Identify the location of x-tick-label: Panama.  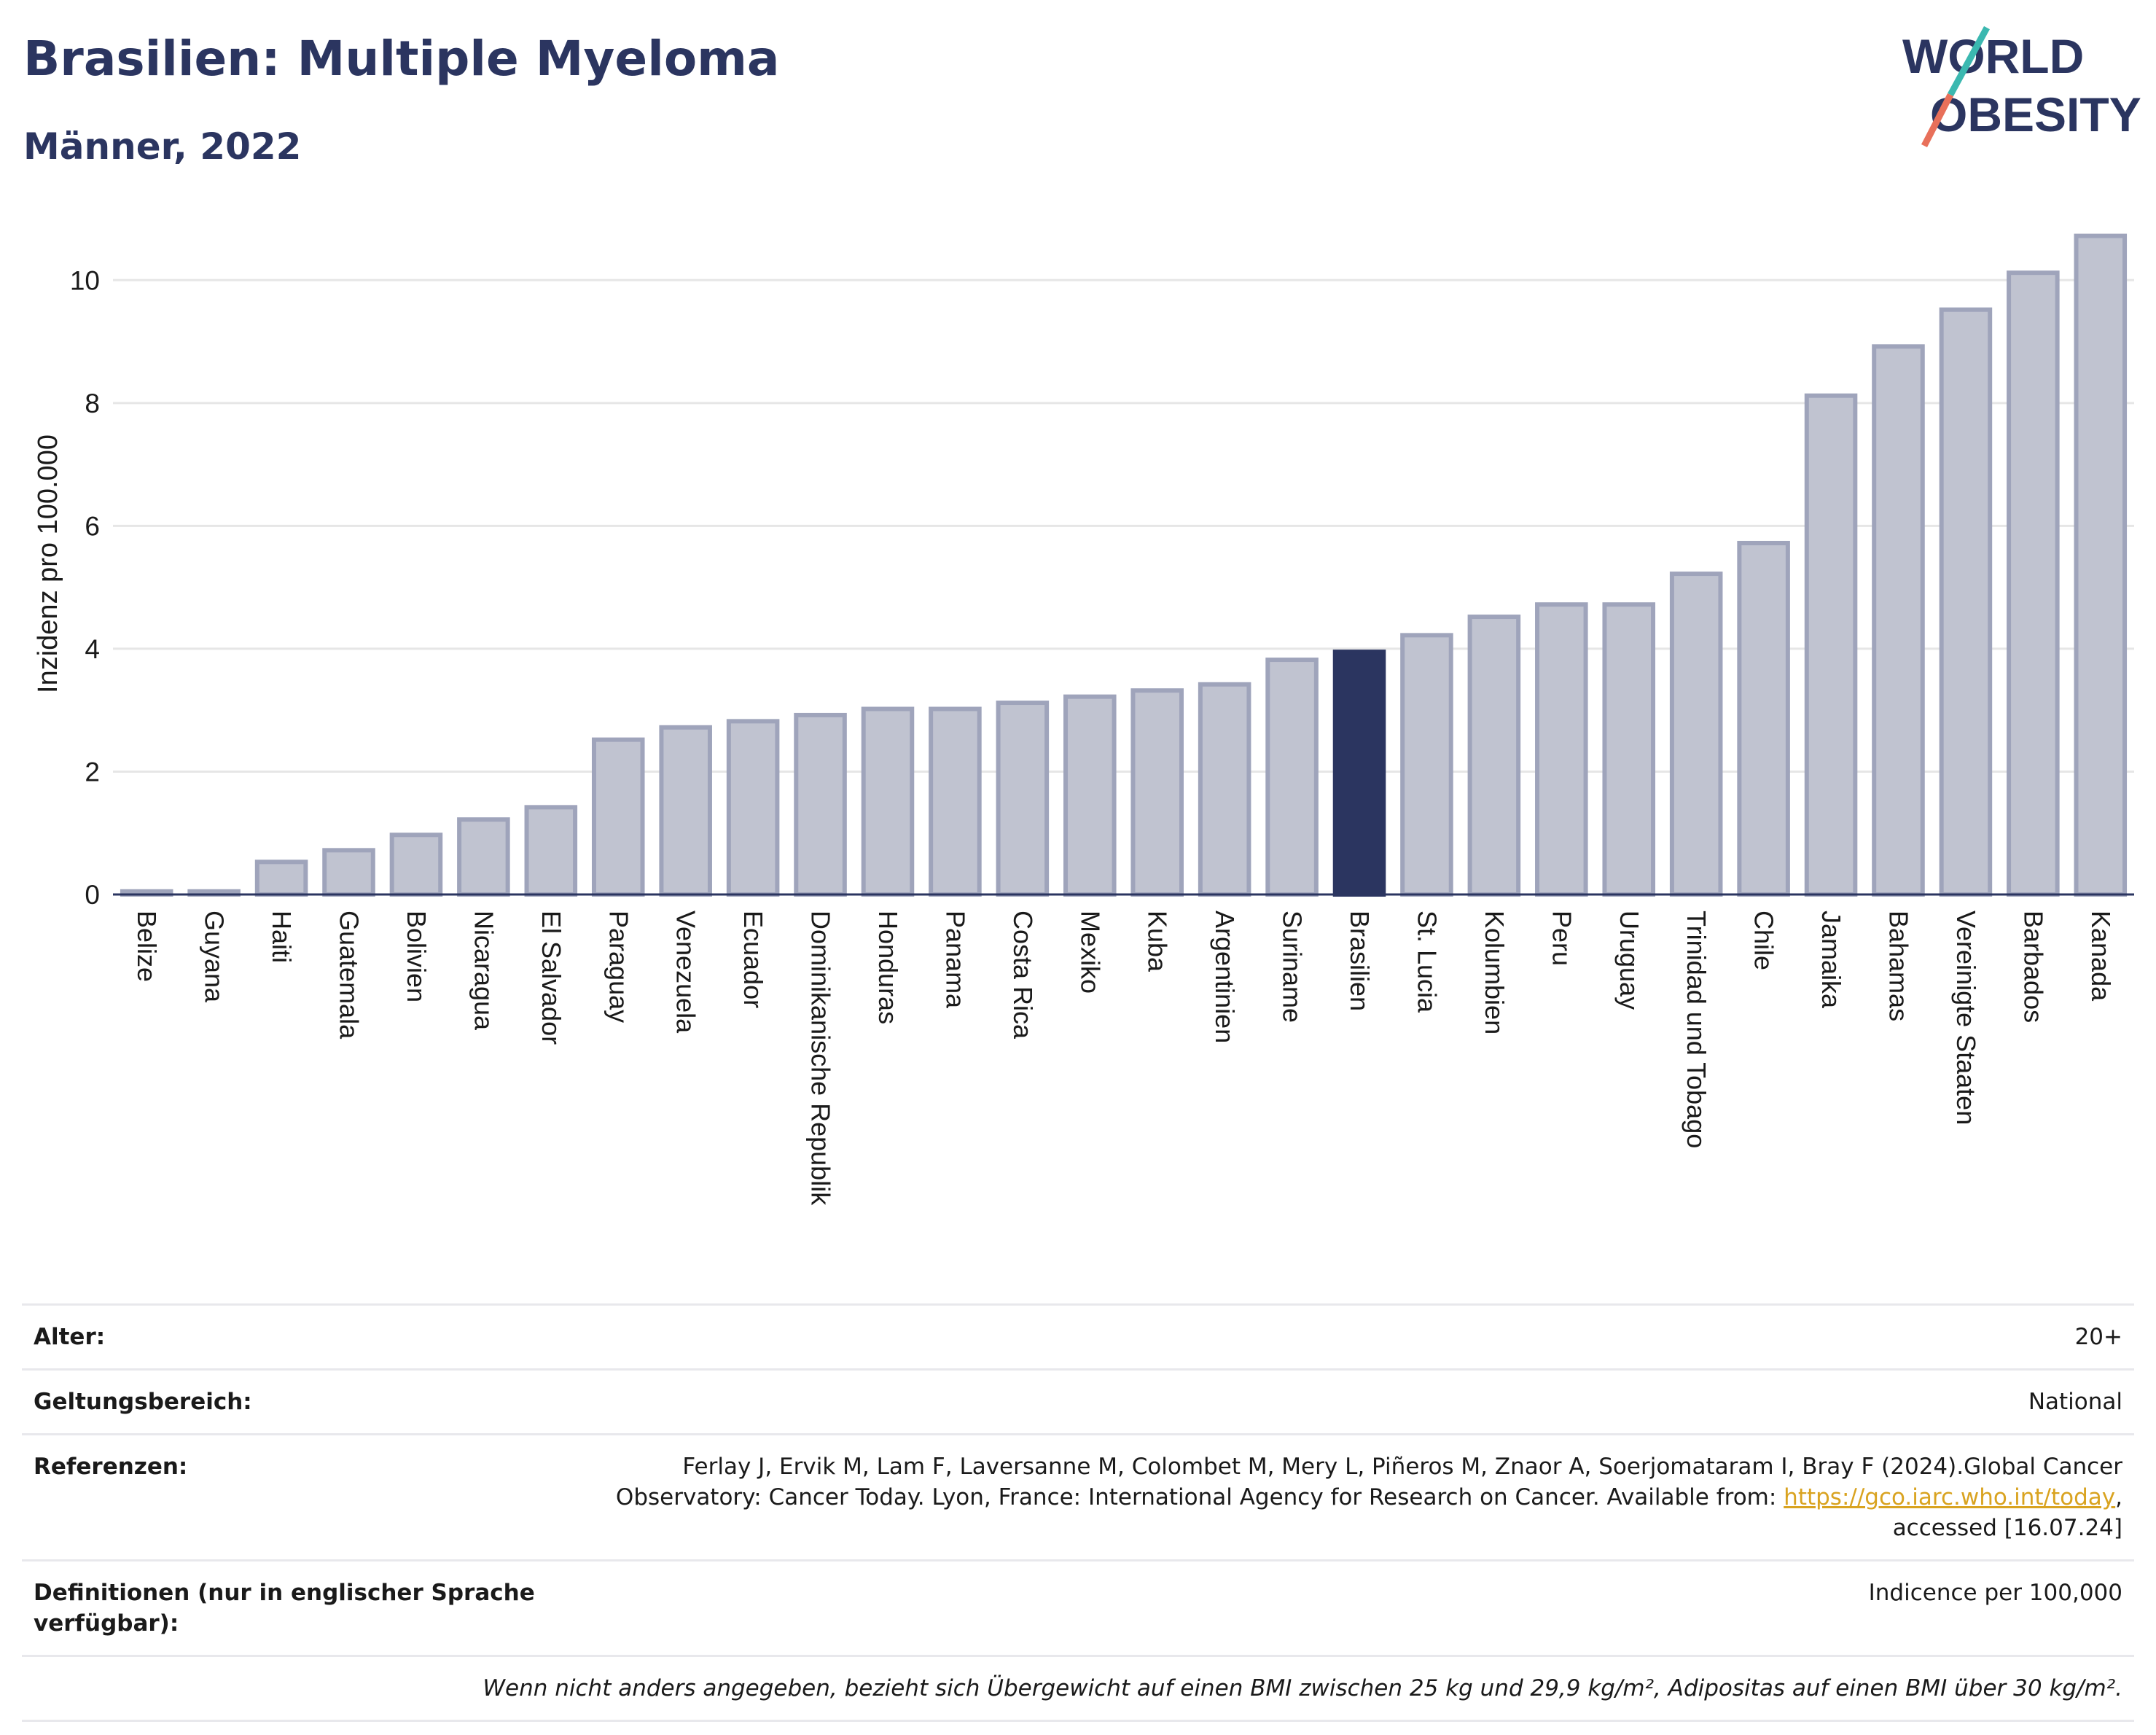
(955, 960).